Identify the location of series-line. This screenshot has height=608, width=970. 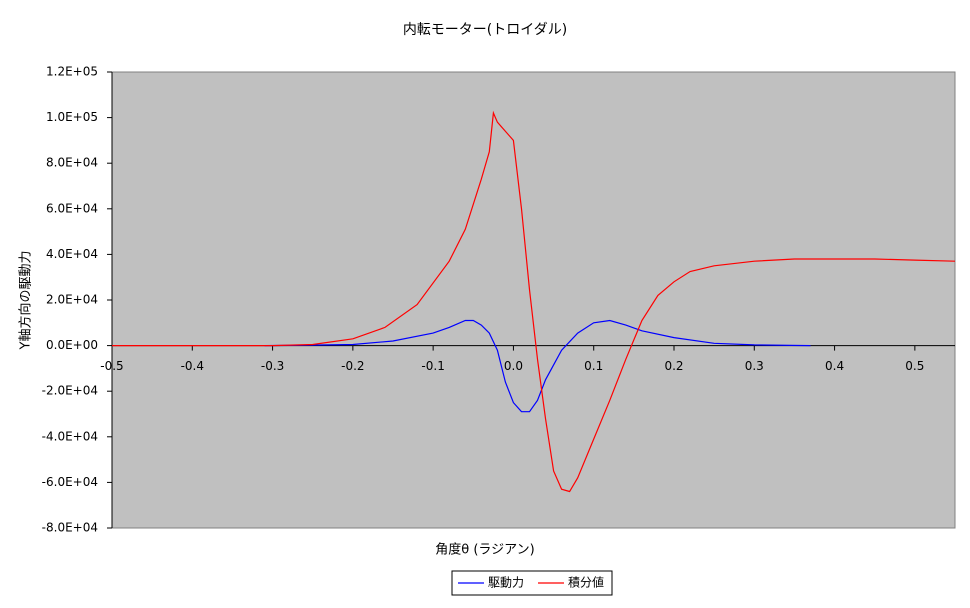
(537, 366).